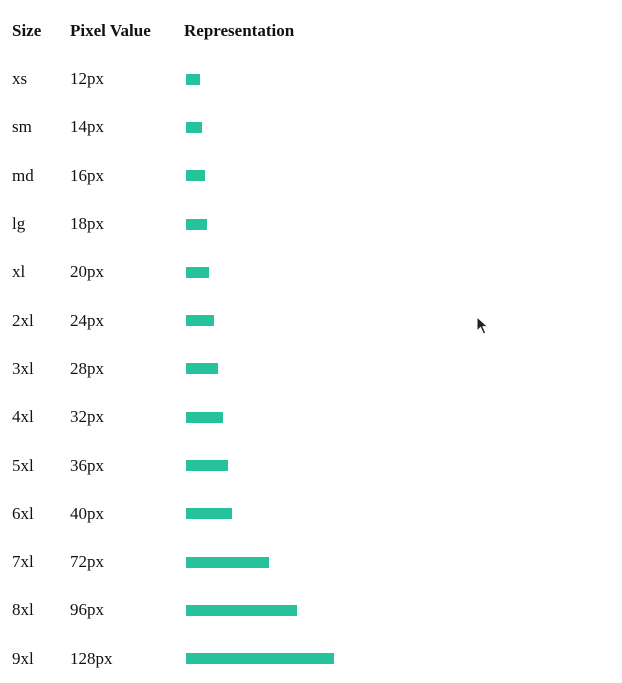 The height and width of the screenshot is (683, 622). Describe the element at coordinates (482, 325) in the screenshot. I see `mouse-pointer-icon` at that location.